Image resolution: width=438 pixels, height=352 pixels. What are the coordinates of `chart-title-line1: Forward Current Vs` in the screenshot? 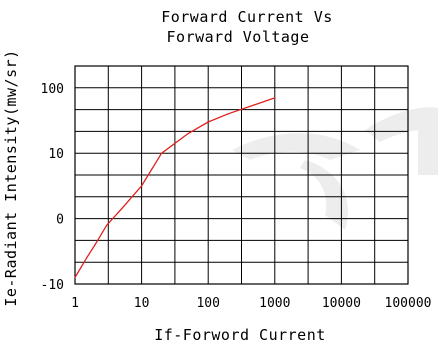 It's located at (247, 17).